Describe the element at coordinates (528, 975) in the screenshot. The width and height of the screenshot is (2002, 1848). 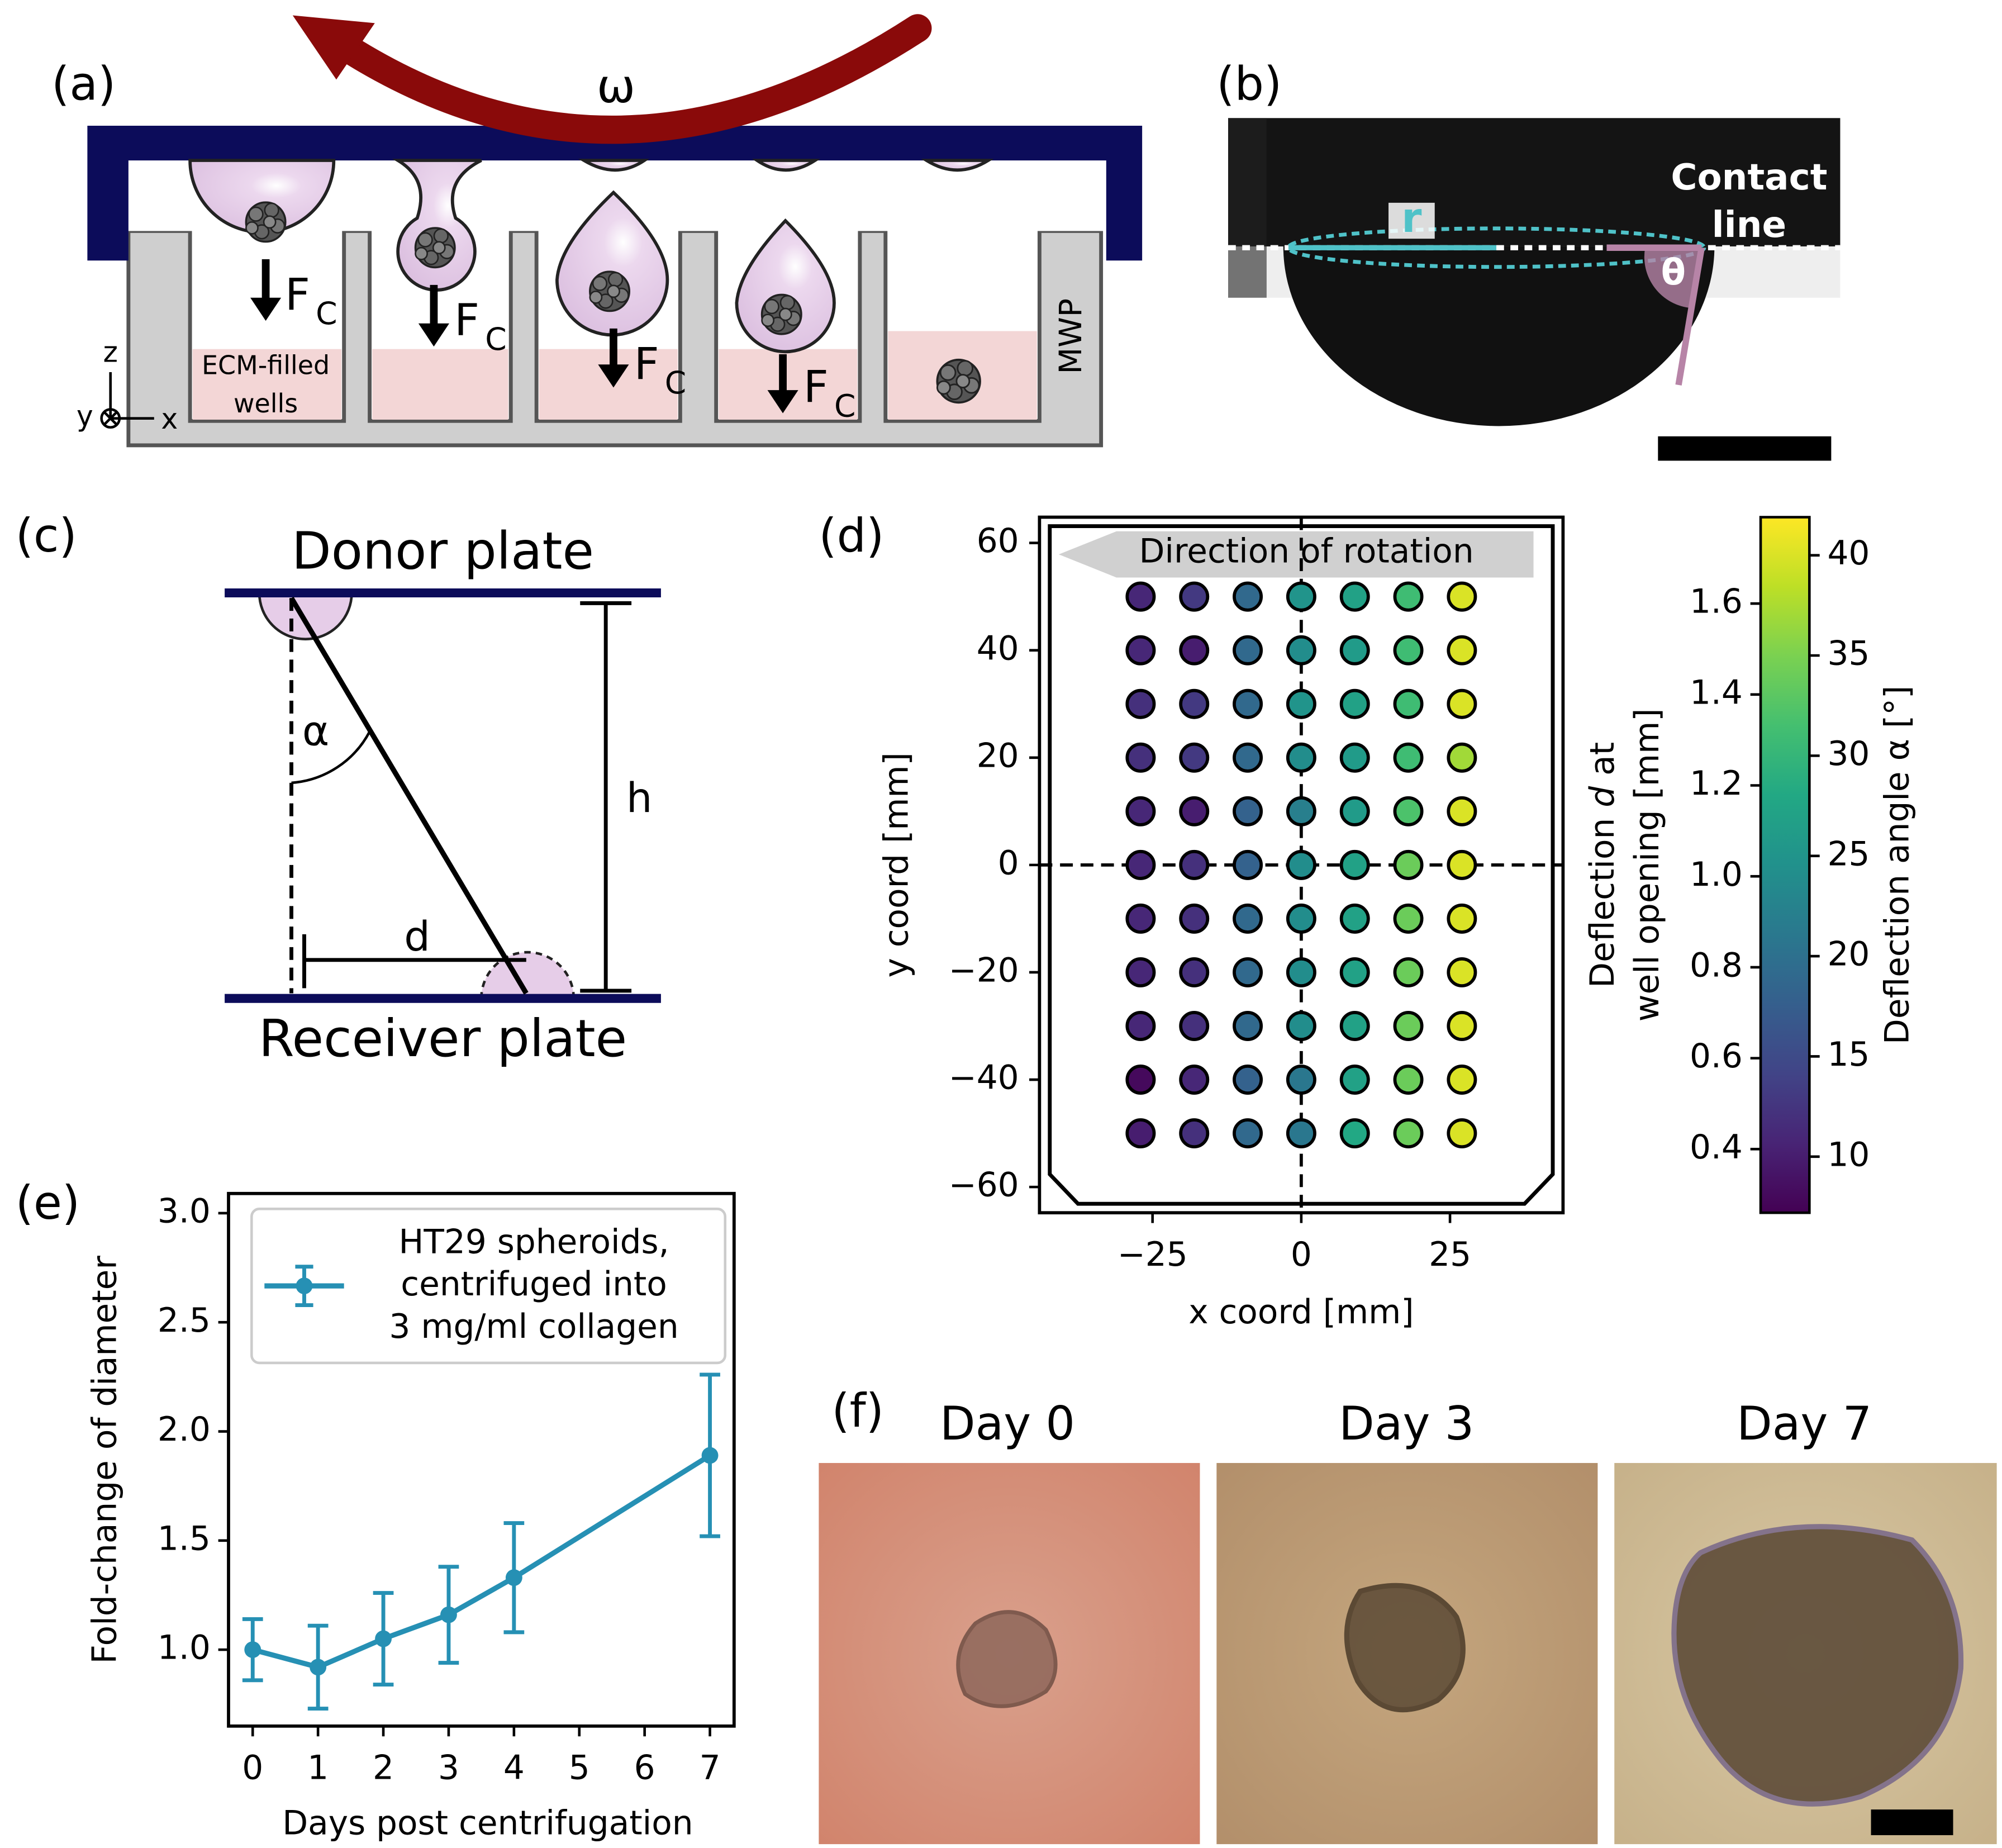
I see `drop-bottom` at that location.